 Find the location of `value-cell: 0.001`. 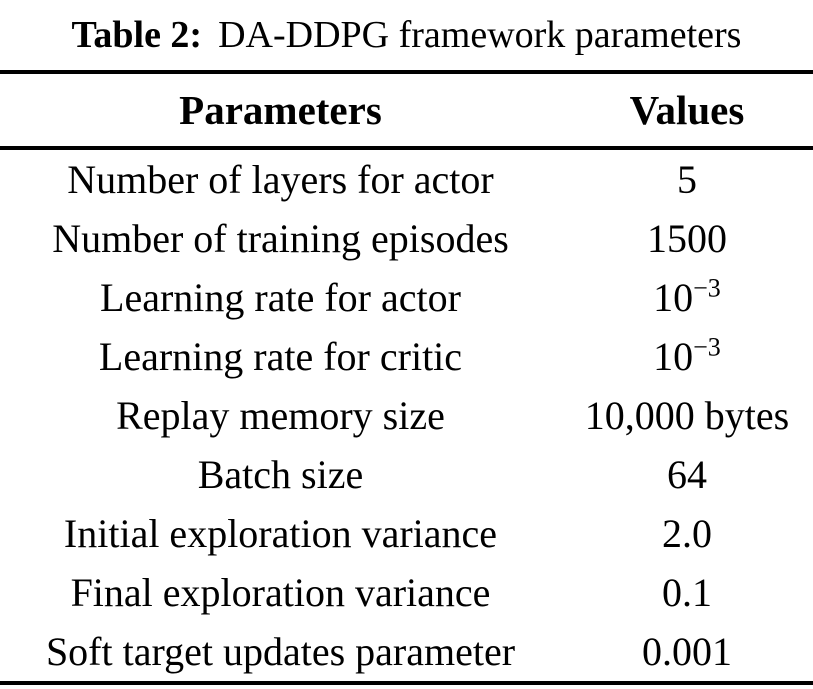

value-cell: 0.001 is located at coordinates (687, 652).